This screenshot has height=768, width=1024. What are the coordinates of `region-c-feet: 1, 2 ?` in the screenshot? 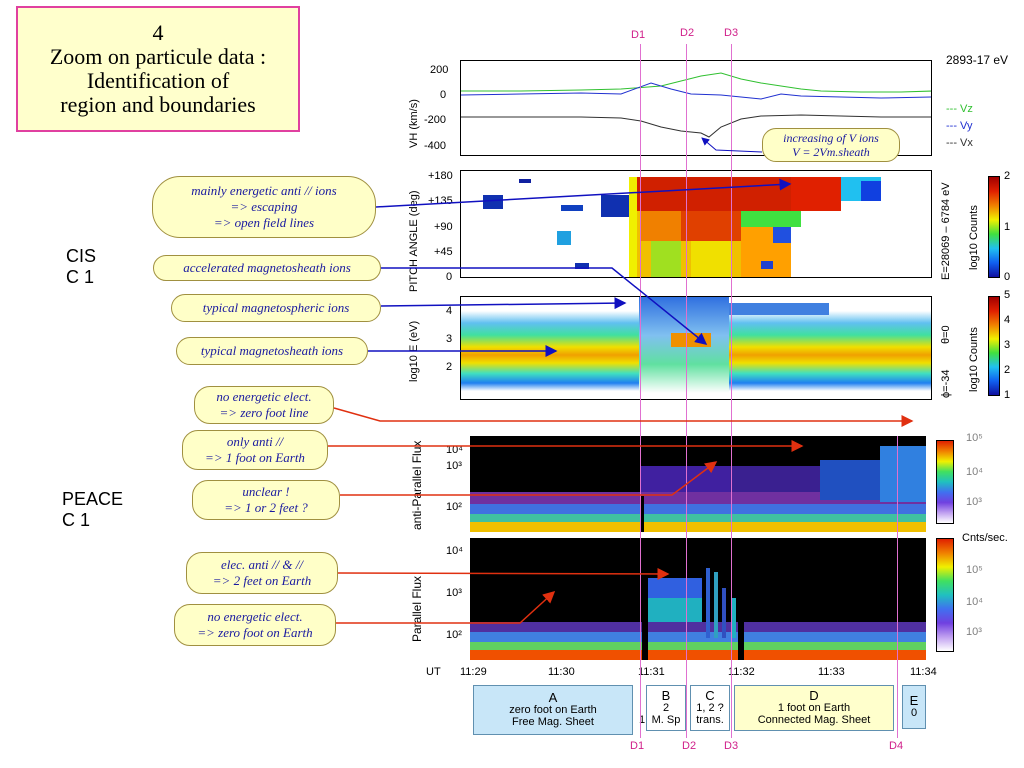 It's located at (710, 708).